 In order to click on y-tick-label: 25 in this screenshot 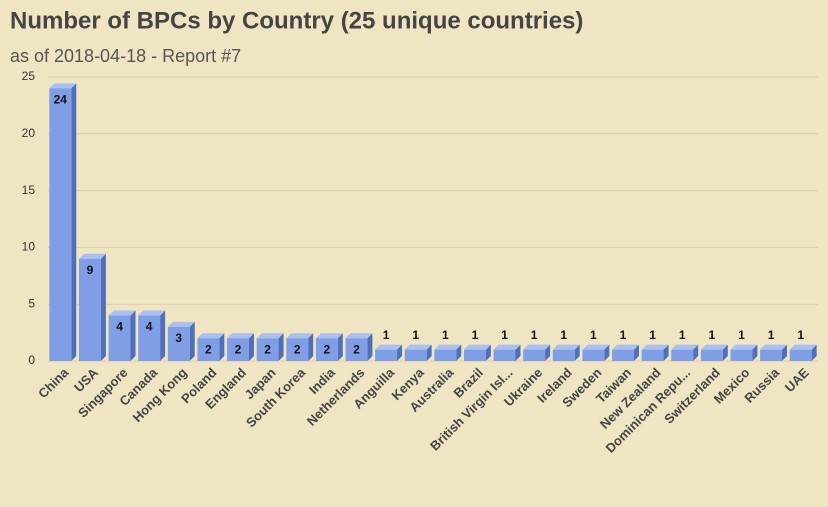, I will do `click(29, 76)`.